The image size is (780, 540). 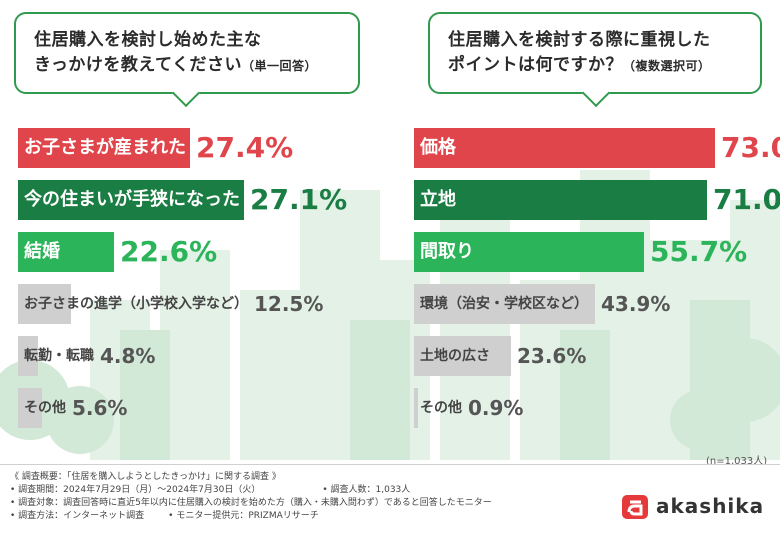 What do you see at coordinates (366, 490) in the screenshot?
I see `survey-count: • 調査人数：1,033人` at bounding box center [366, 490].